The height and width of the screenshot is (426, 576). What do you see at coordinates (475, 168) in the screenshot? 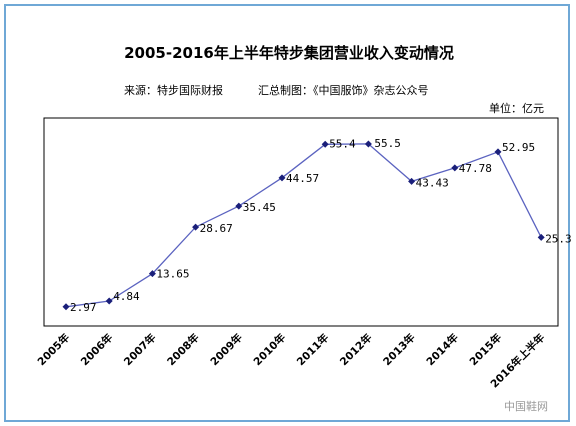
I see `data-label: 47.78` at bounding box center [475, 168].